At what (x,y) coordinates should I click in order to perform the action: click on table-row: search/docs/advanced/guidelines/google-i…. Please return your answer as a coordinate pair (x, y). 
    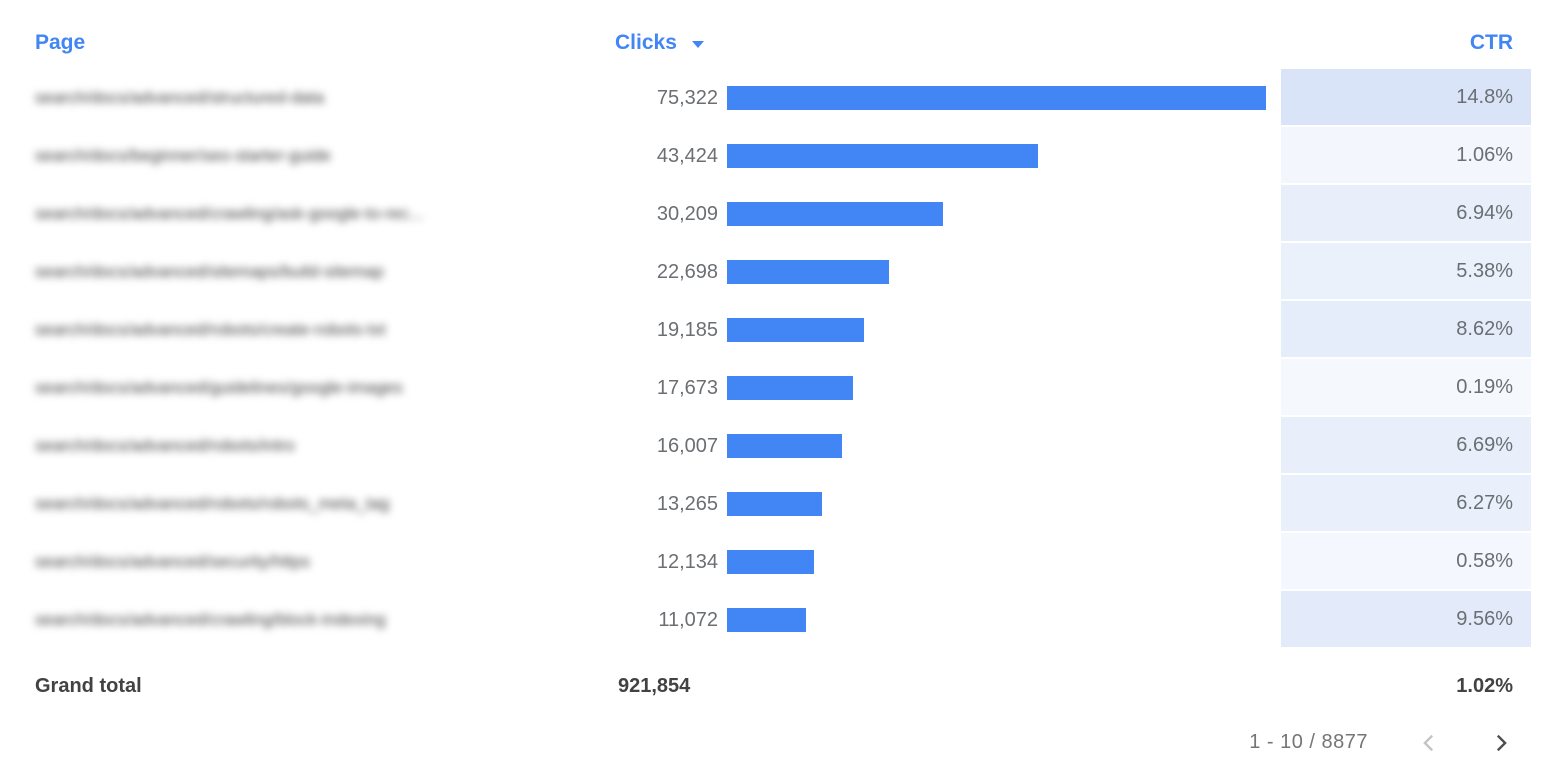
    Looking at the image, I should click on (773, 388).